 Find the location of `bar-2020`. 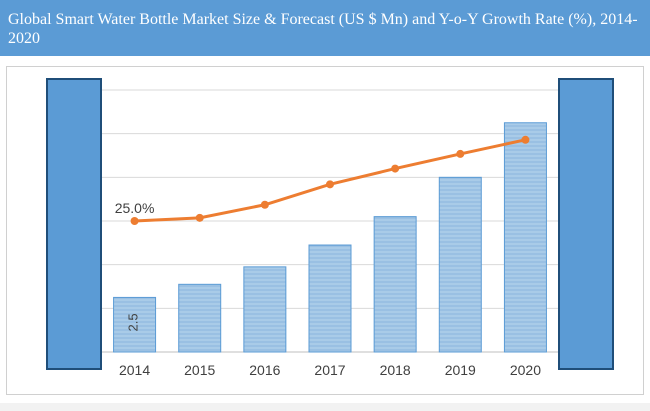

bar-2020 is located at coordinates (525, 237).